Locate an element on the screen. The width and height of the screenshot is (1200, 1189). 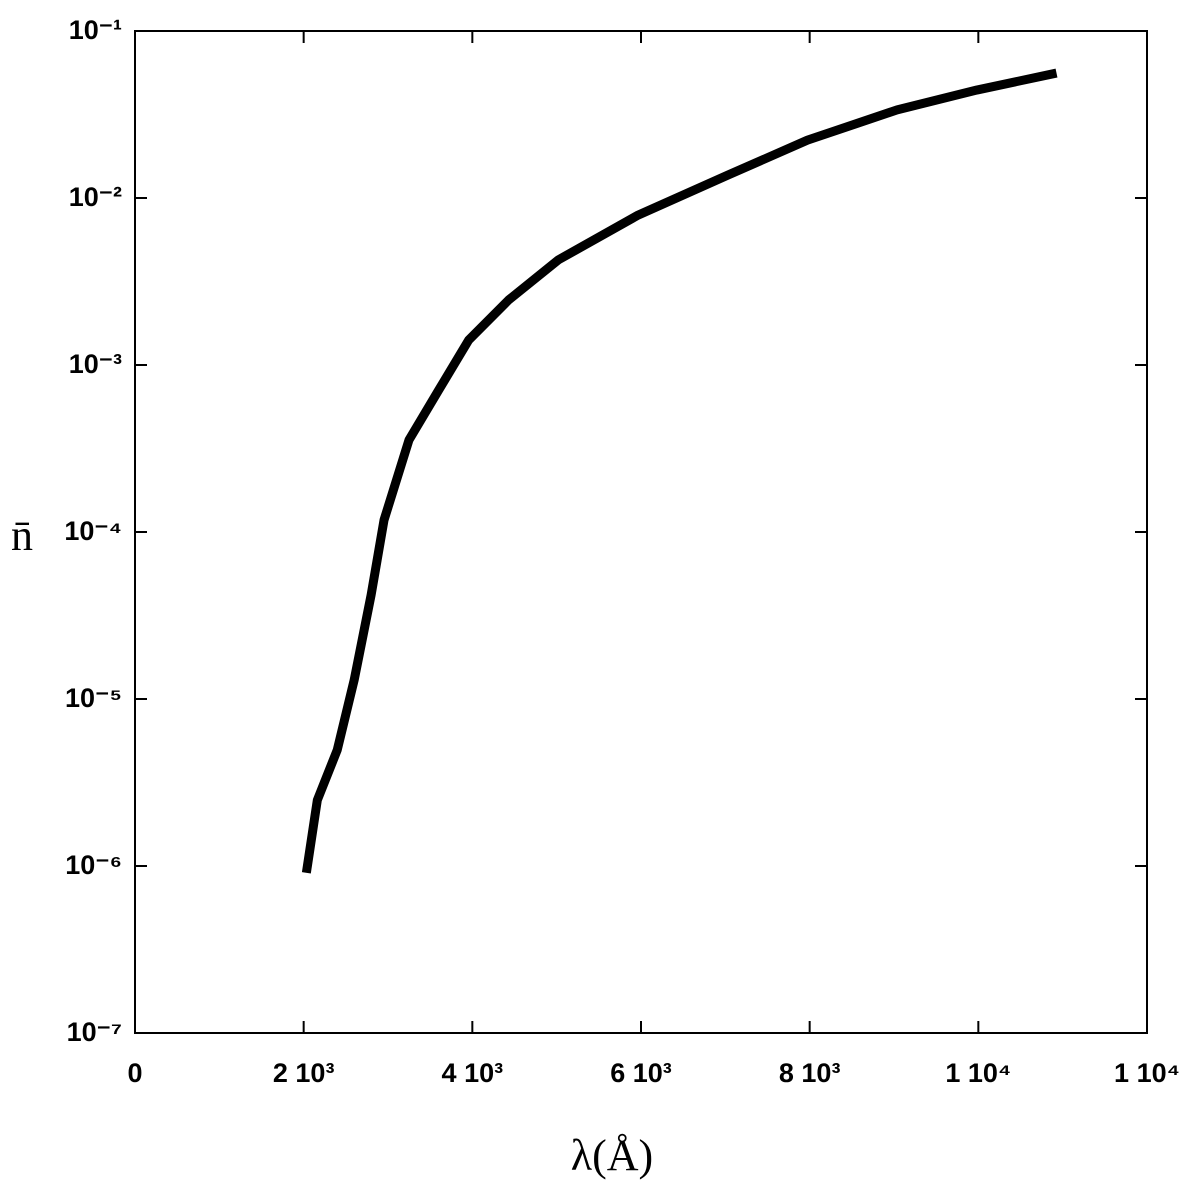
x-tick-label: 0 is located at coordinates (134, 1073).